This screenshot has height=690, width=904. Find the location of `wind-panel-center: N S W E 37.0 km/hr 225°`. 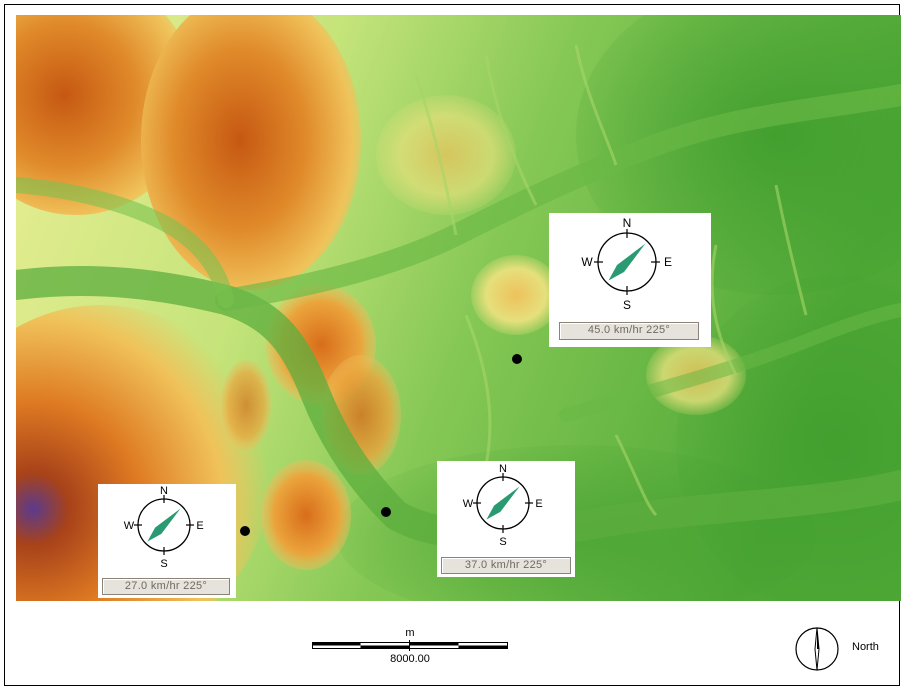

wind-panel-center: N S W E 37.0 km/hr 225° is located at coordinates (506, 519).